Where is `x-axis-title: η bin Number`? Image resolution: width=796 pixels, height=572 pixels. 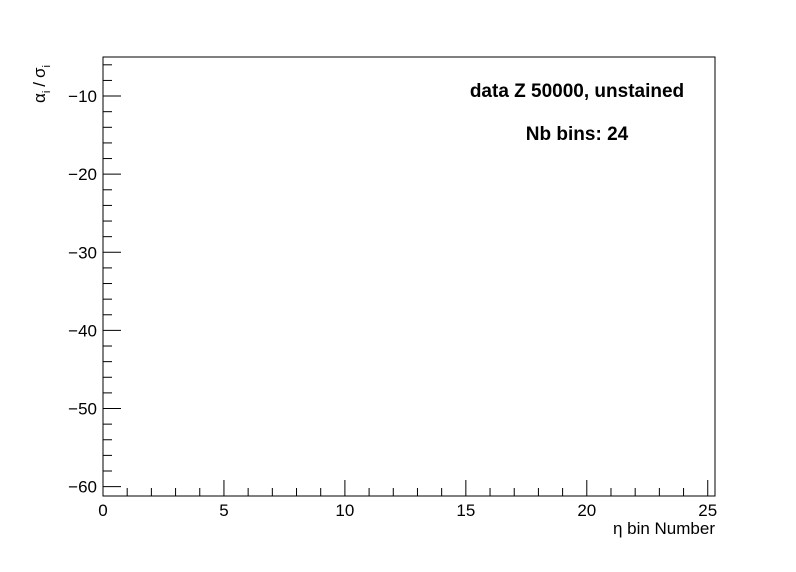
x-axis-title: η bin Number is located at coordinates (664, 528).